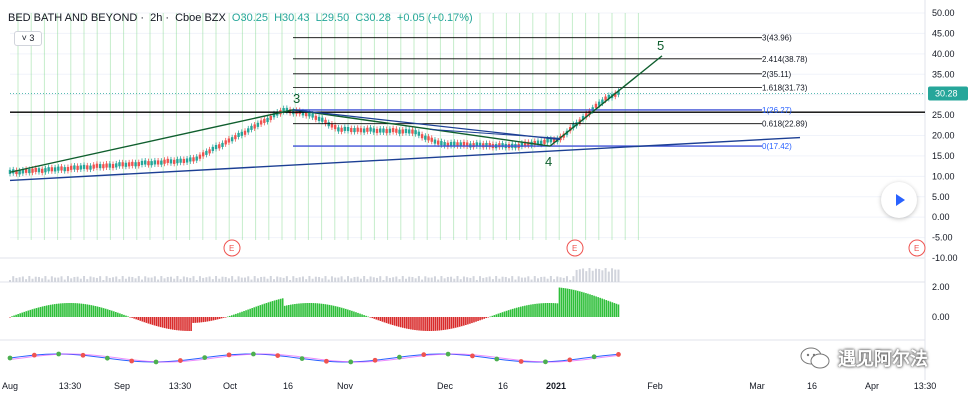 The height and width of the screenshot is (402, 977). I want to click on wave-label: 3, so click(296, 98).